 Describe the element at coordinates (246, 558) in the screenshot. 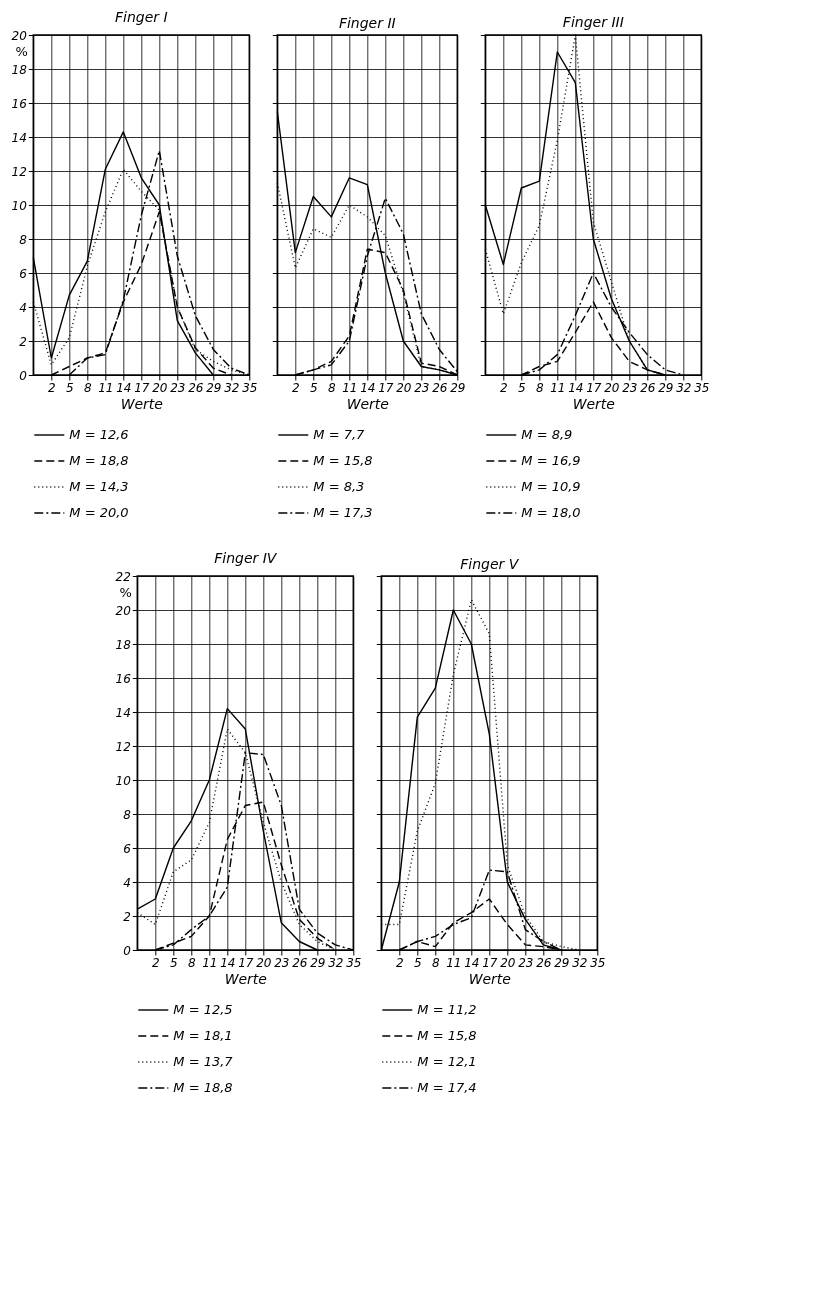

I see `chart-title: Finger IV` at that location.